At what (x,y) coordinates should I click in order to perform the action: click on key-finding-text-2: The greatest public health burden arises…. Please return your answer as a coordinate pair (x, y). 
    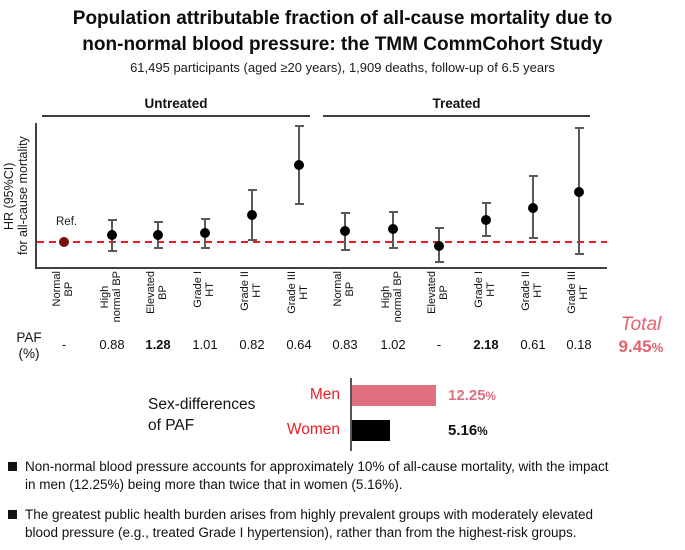
    Looking at the image, I should click on (309, 523).